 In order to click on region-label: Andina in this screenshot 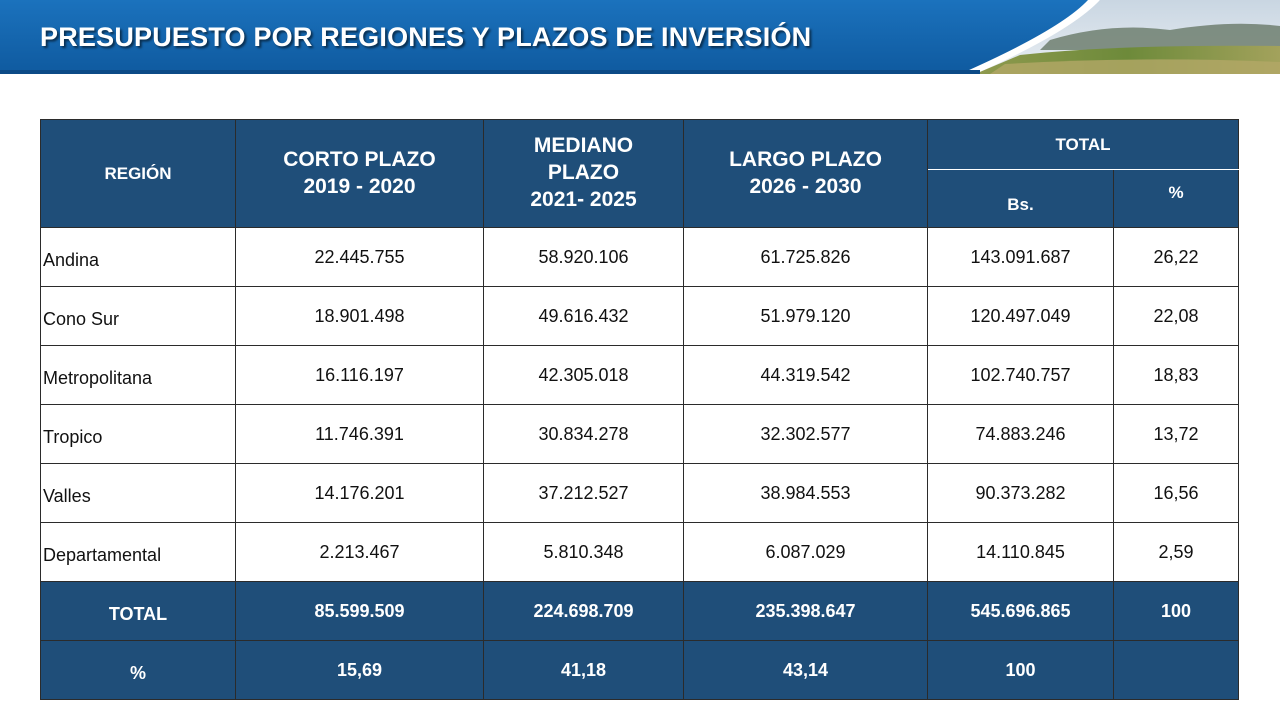, I will do `click(71, 259)`.